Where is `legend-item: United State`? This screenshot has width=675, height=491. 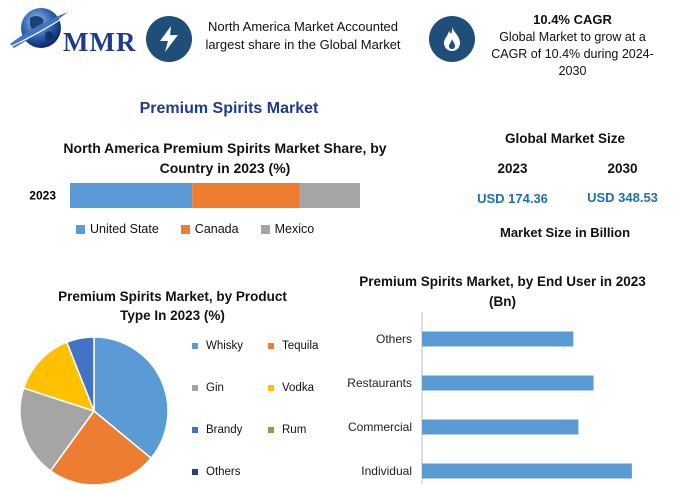
legend-item: United State is located at coordinates (117, 229).